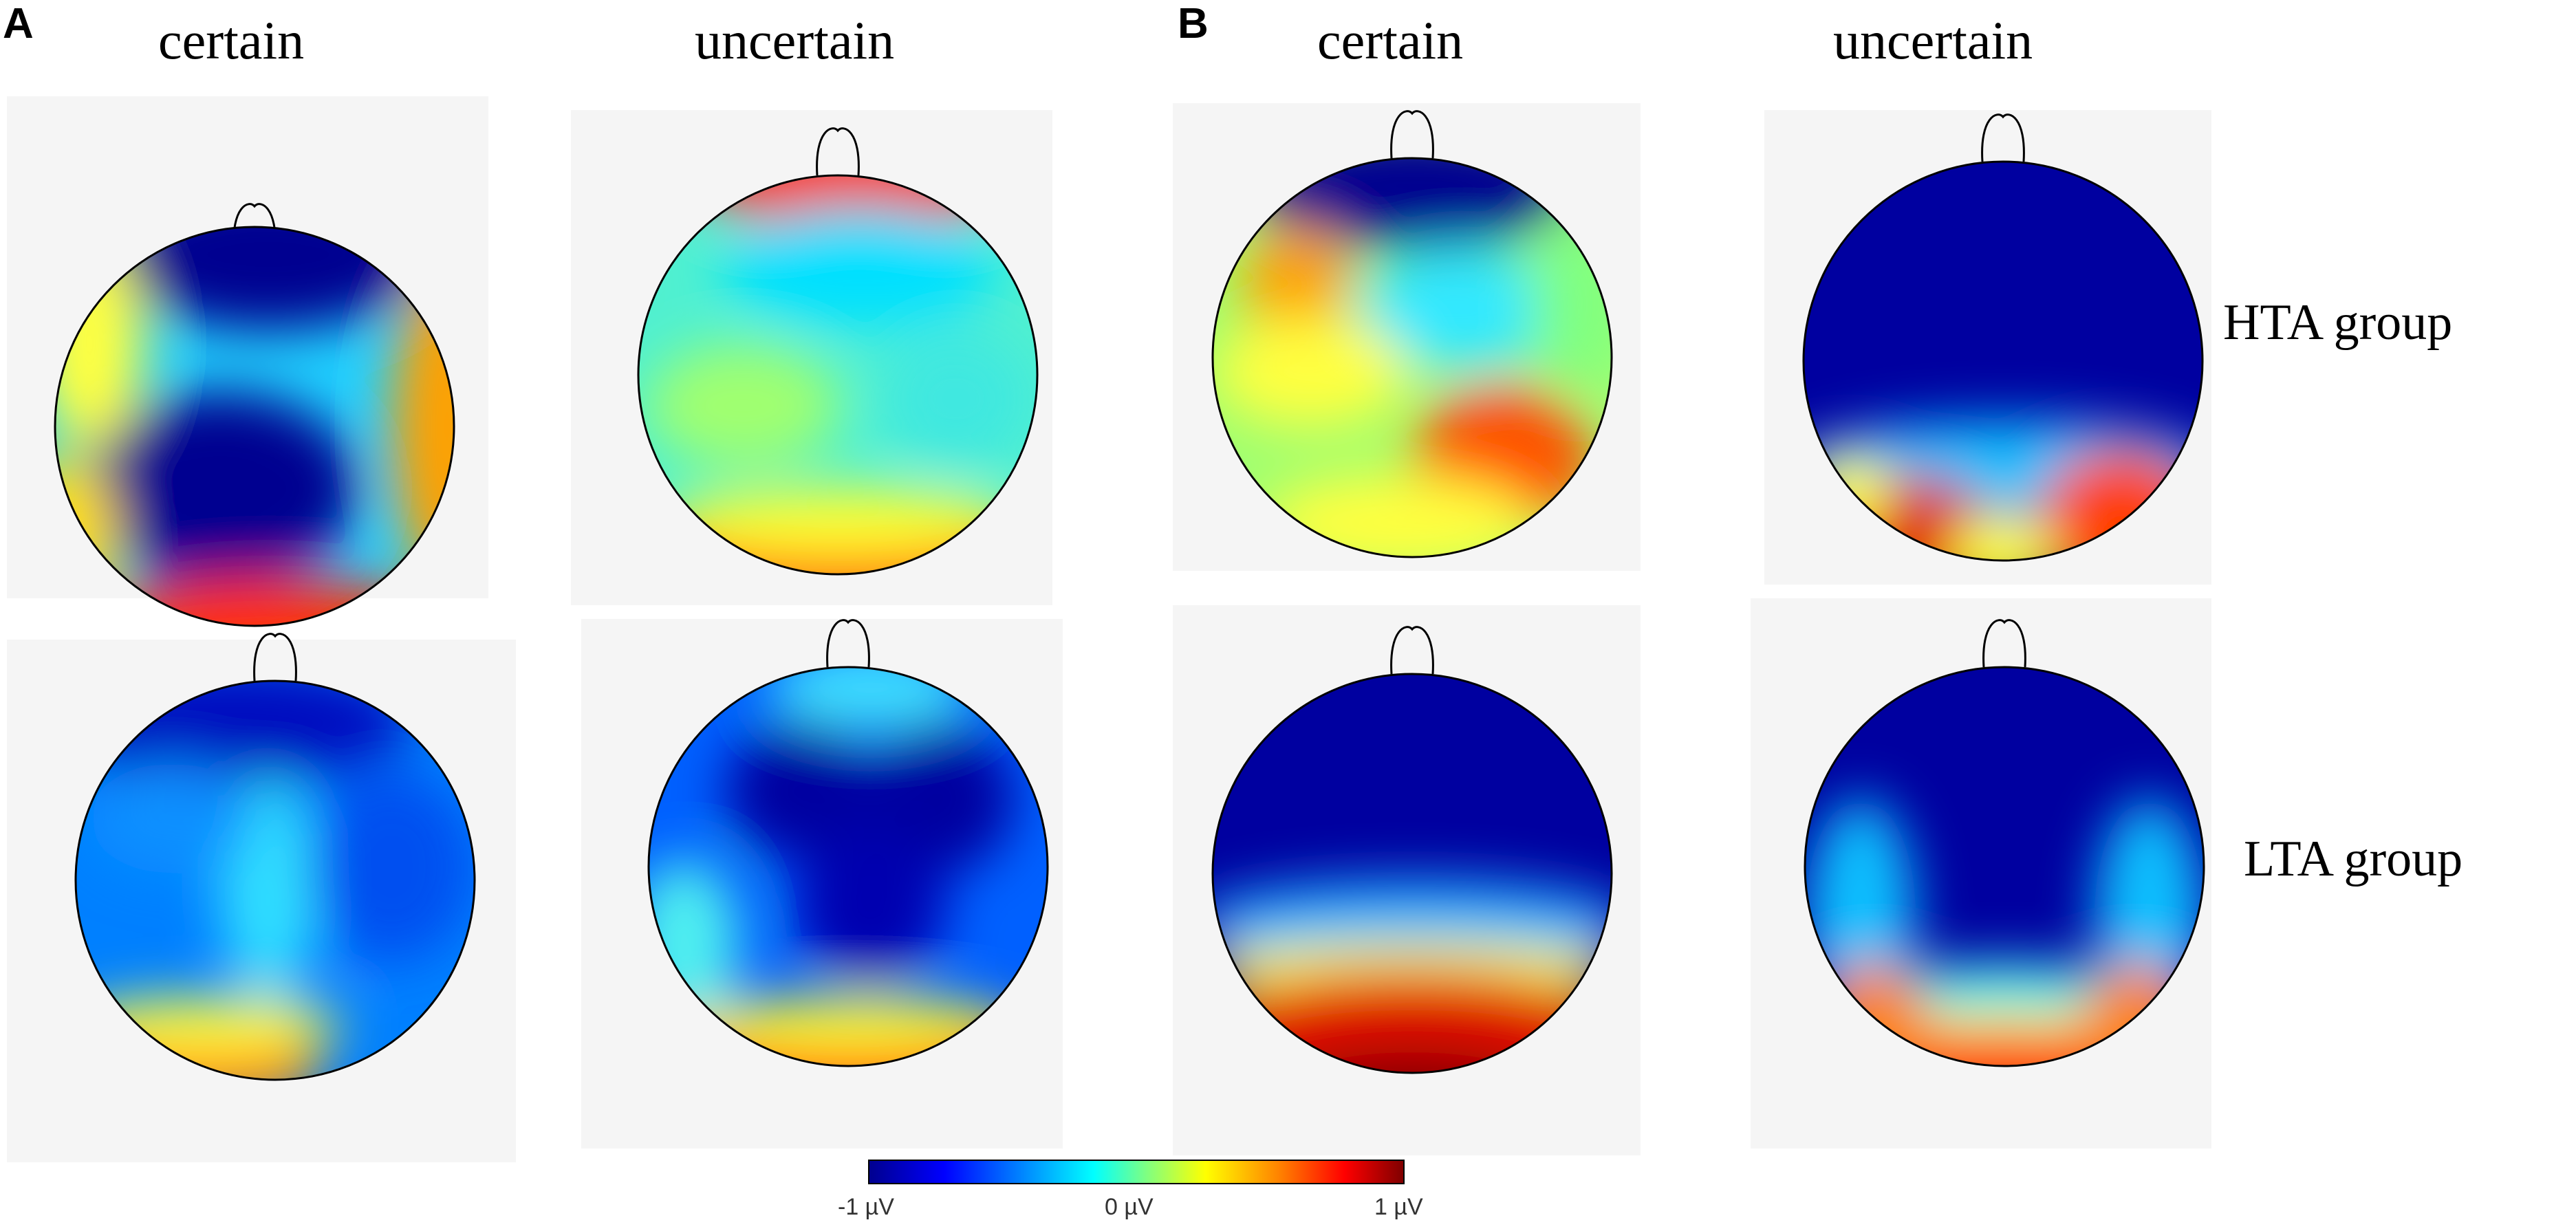  Describe the element at coordinates (811, 357) in the screenshot. I see `topomap-a-hta-uncertain` at that location.